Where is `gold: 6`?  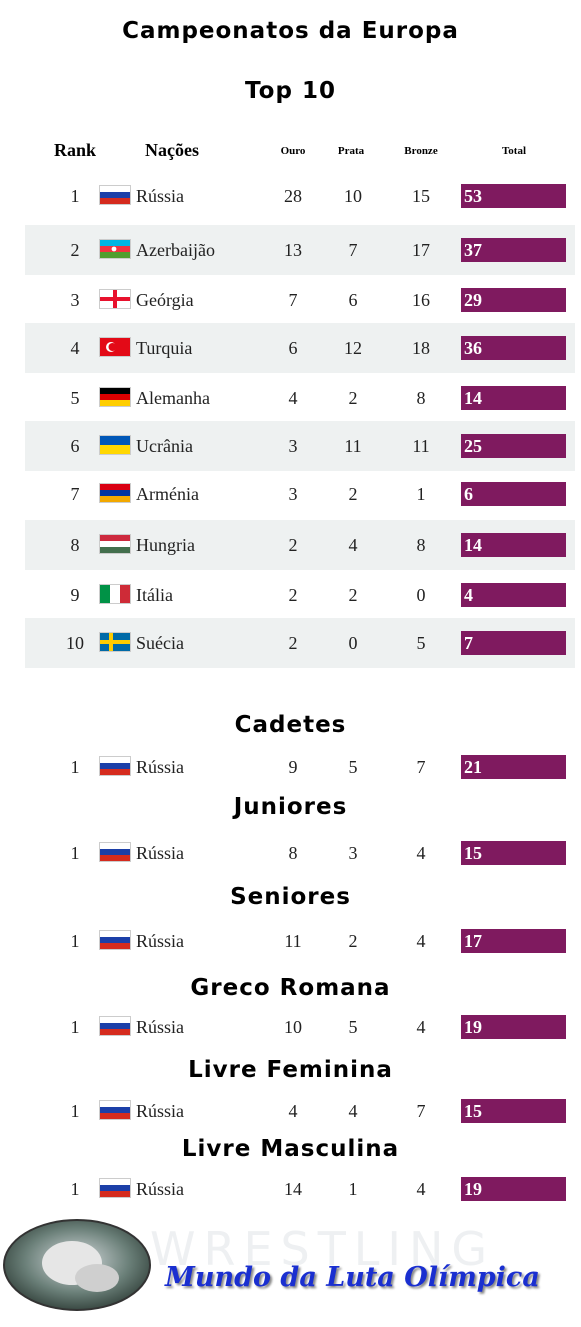
gold: 6 is located at coordinates (293, 348).